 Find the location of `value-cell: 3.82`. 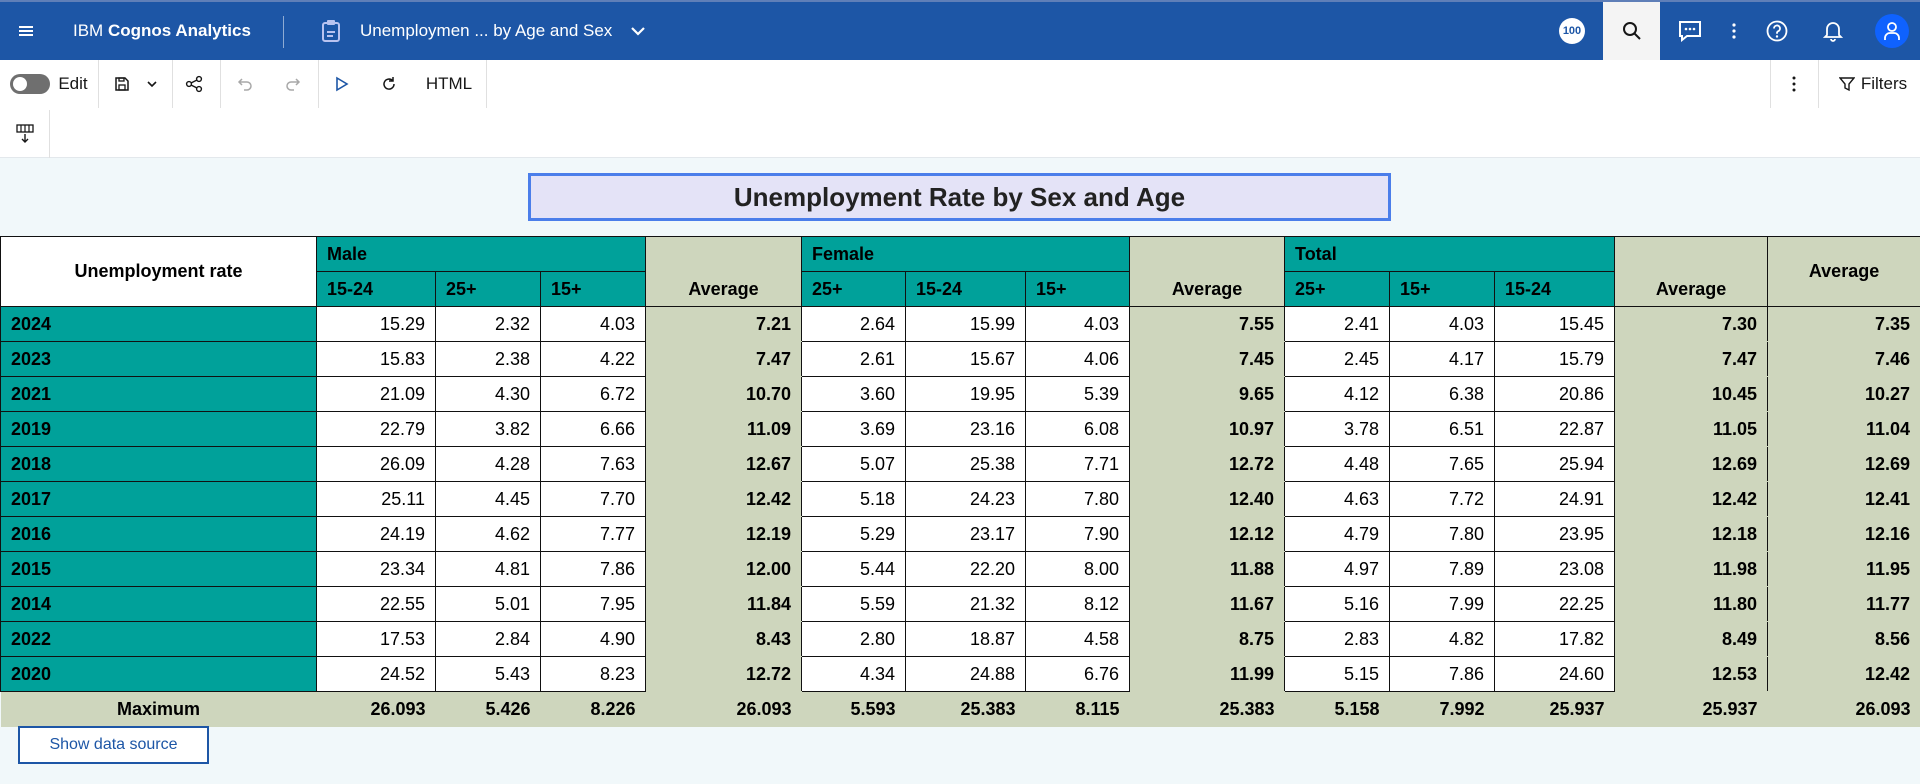

value-cell: 3.82 is located at coordinates (488, 429).